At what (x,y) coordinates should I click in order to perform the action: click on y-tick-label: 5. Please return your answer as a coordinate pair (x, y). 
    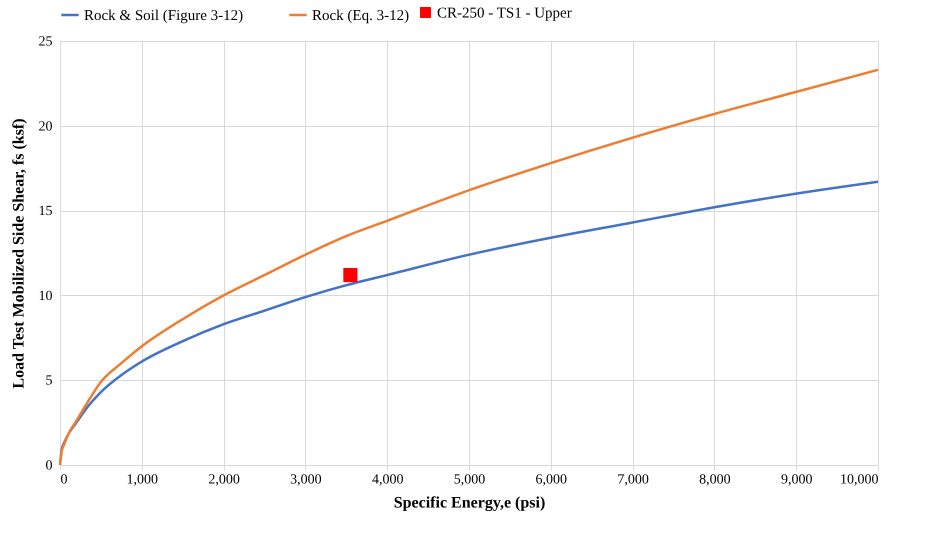
    Looking at the image, I should click on (49, 381).